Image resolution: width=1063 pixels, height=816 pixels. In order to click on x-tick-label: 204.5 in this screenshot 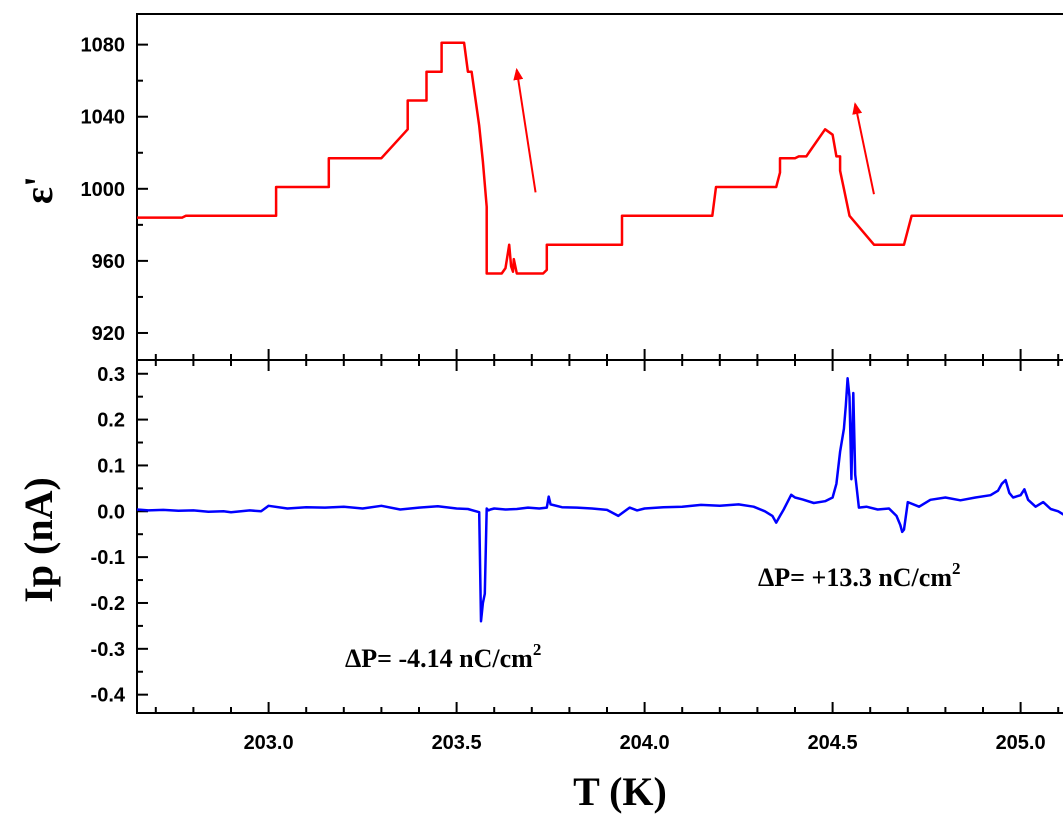, I will do `click(833, 743)`.